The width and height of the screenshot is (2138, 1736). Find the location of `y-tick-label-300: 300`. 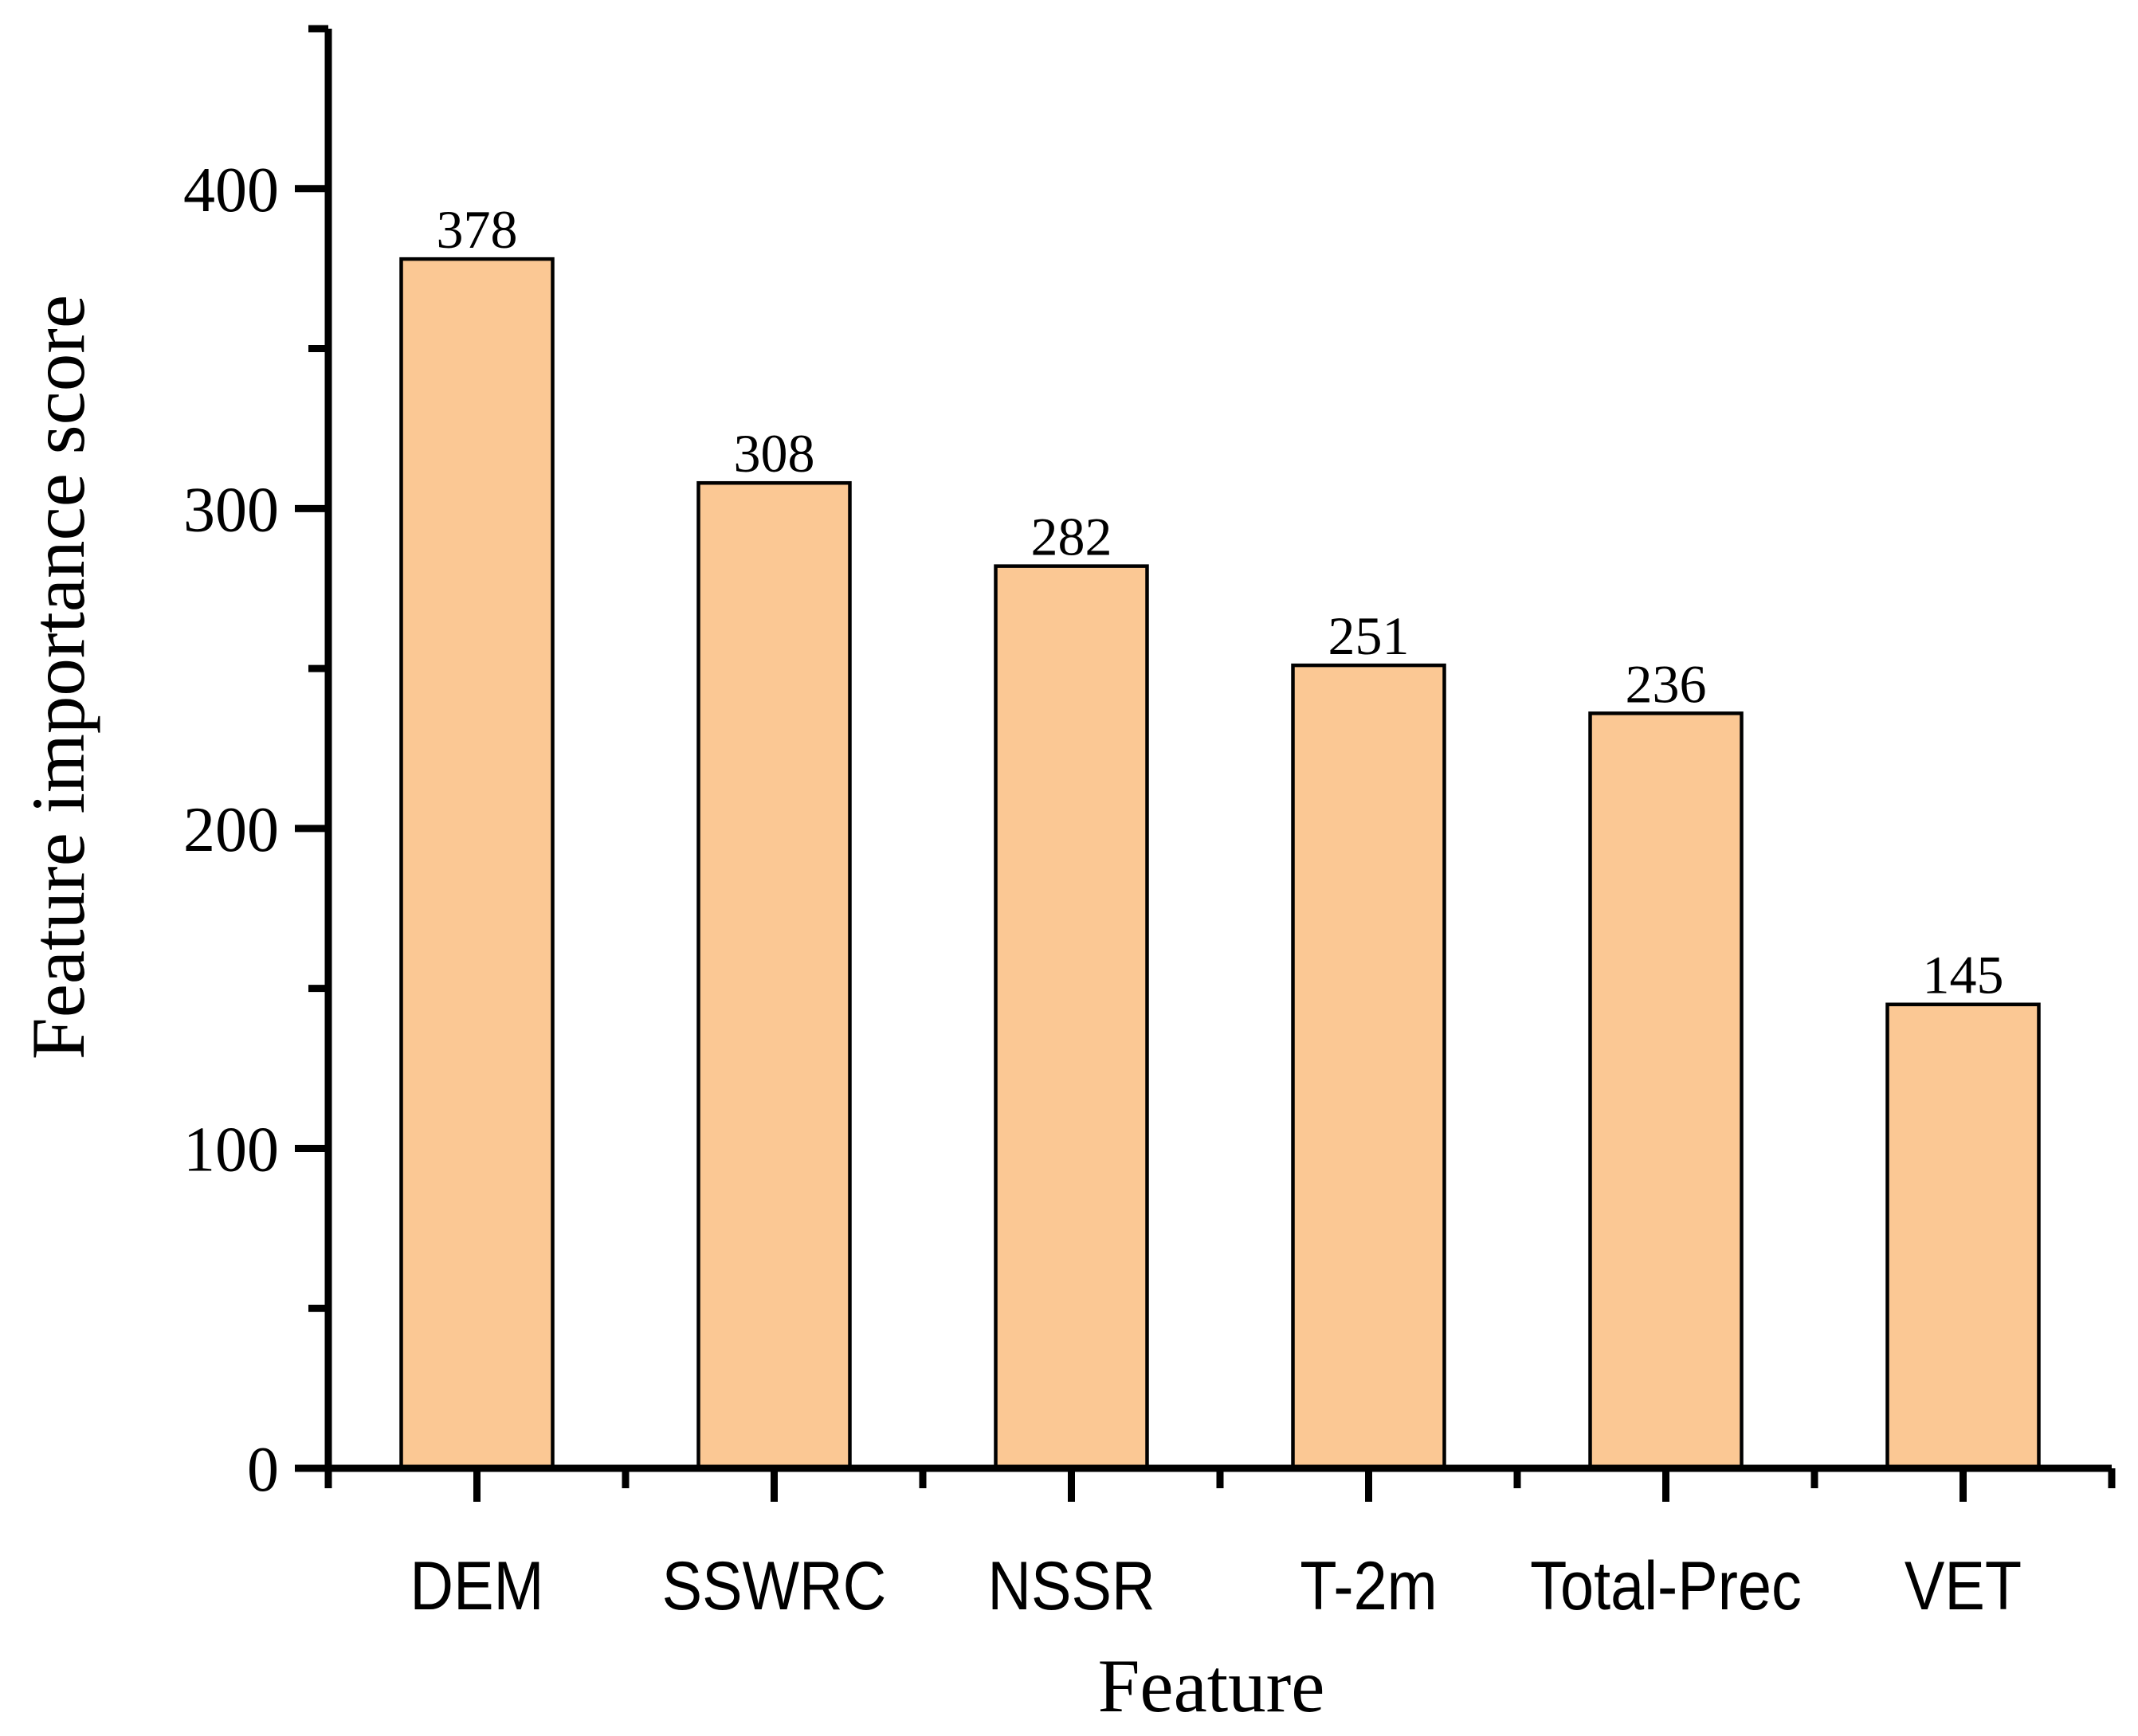

y-tick-label-300: 300 is located at coordinates (231, 510).